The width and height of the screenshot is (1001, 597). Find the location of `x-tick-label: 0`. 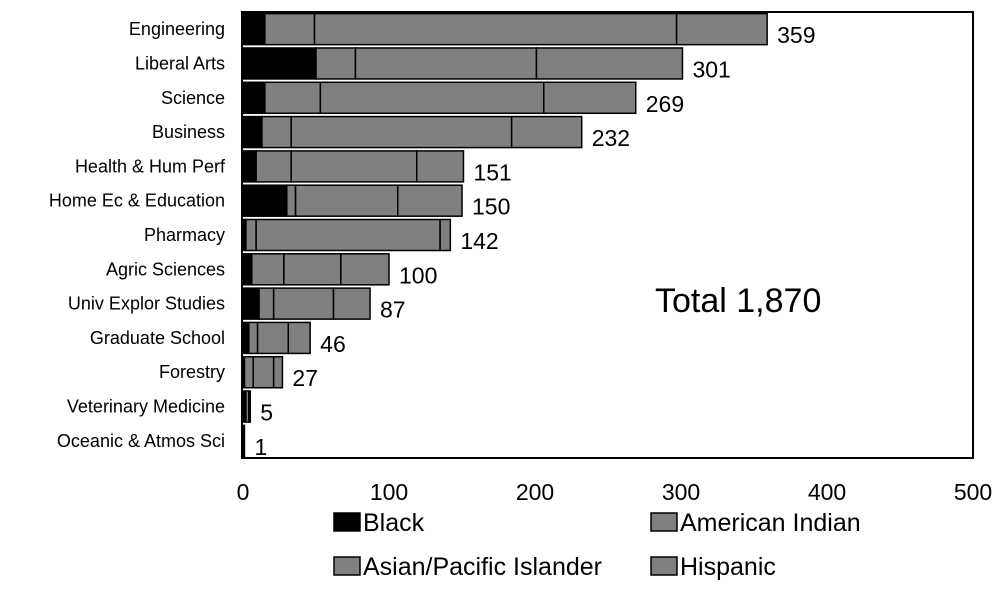

x-tick-label: 0 is located at coordinates (243, 492).